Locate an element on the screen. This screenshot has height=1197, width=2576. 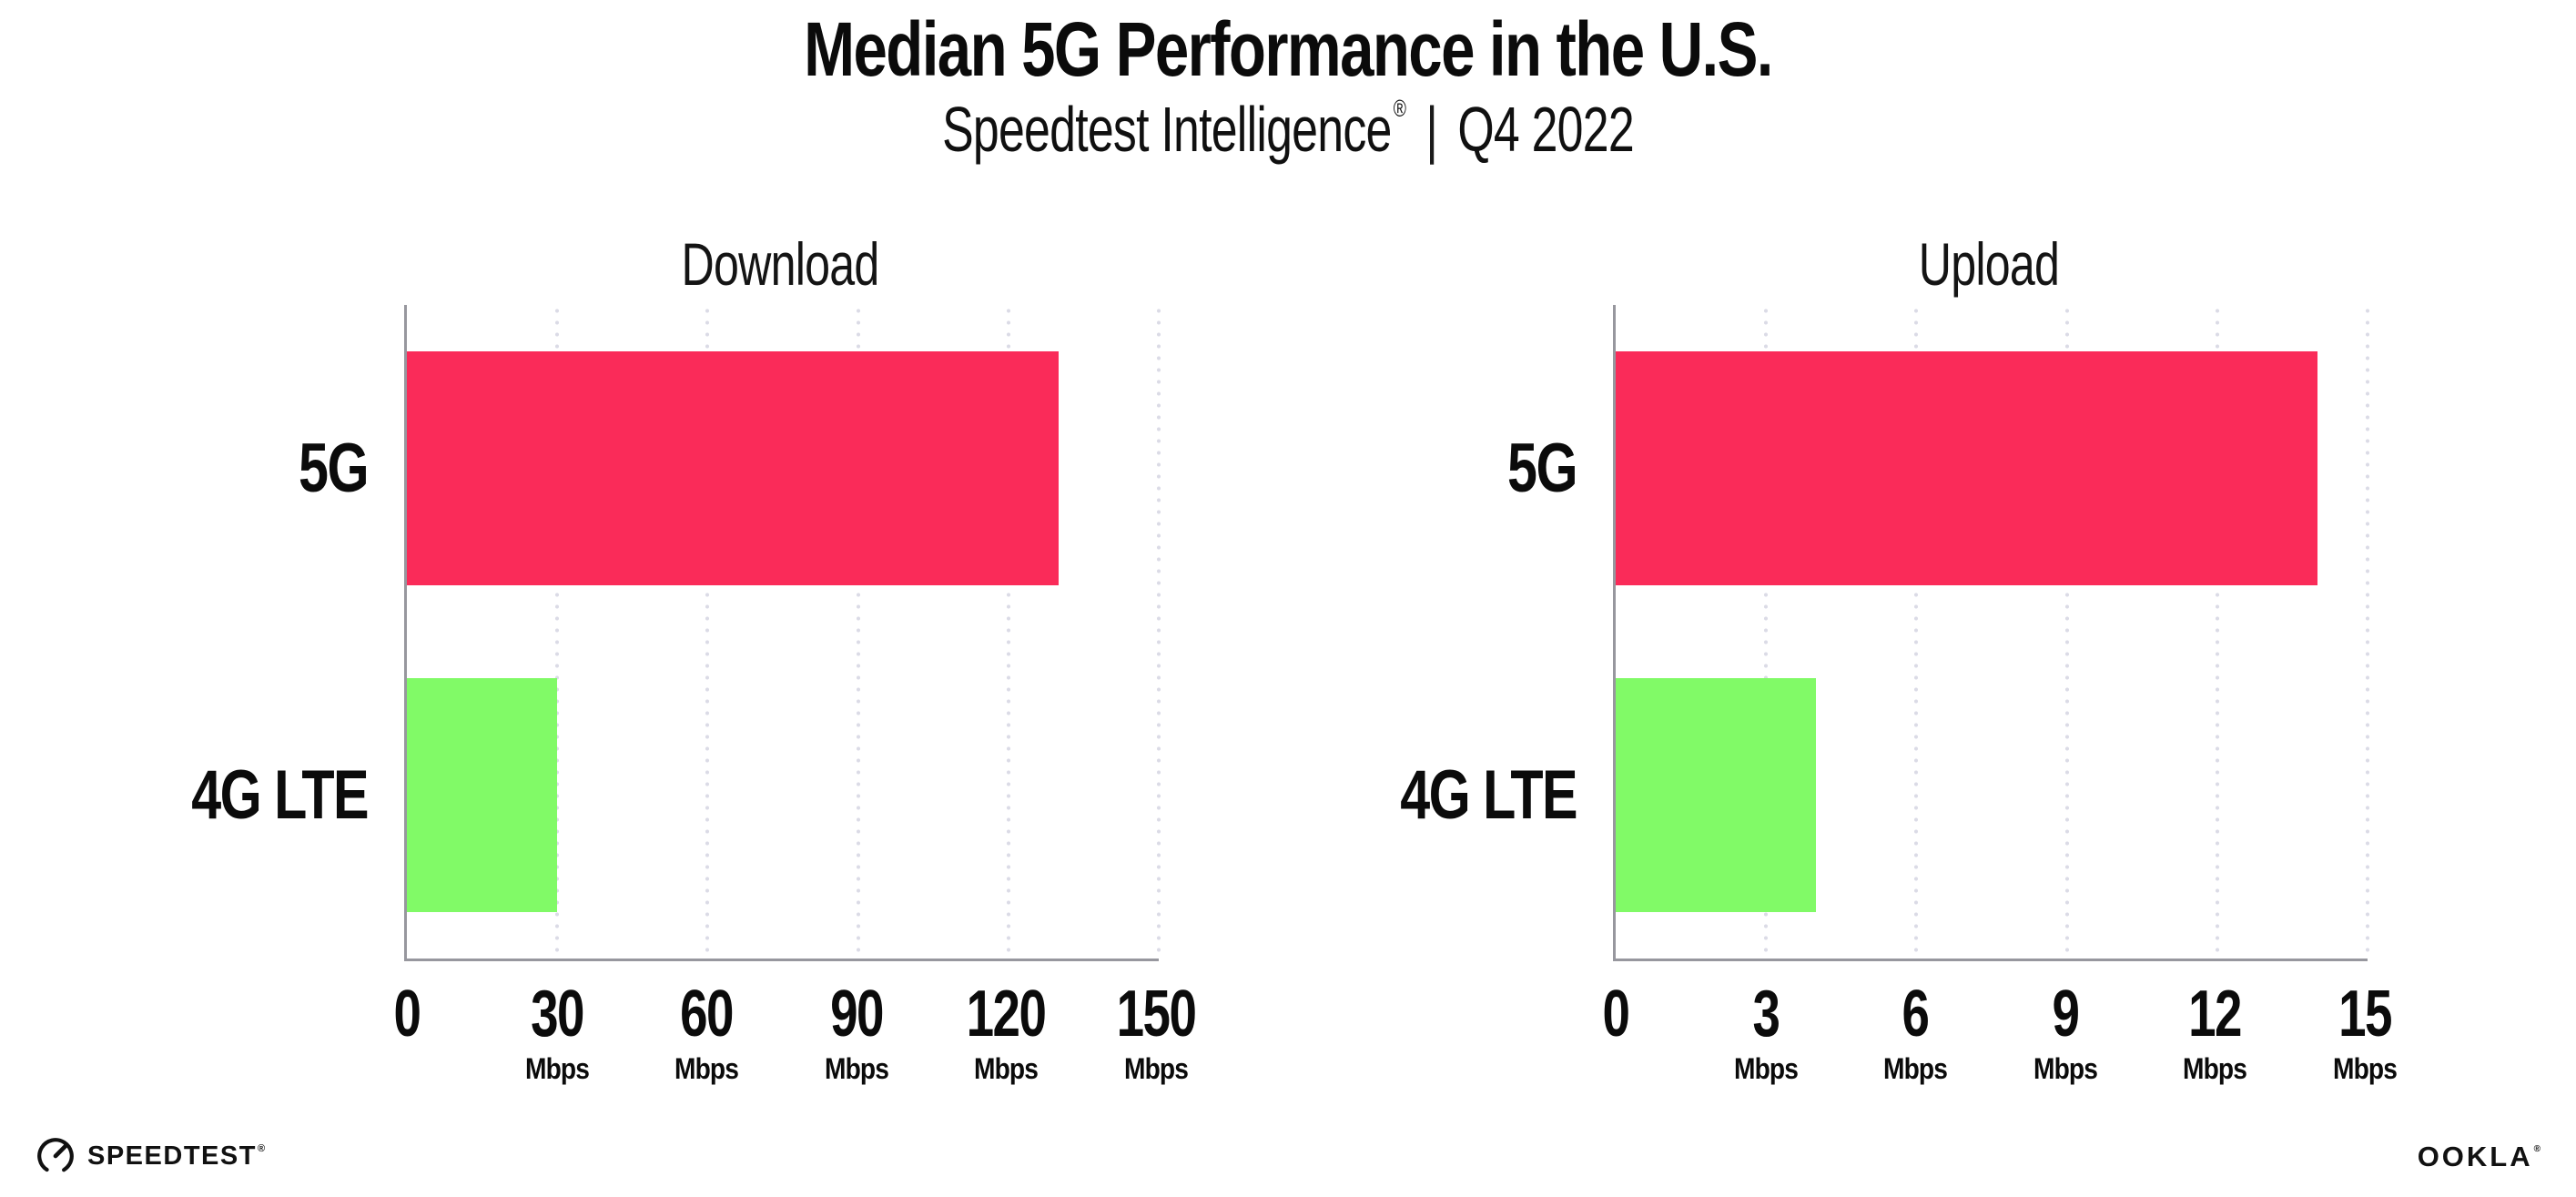
x-tick-label: 60 Mbps is located at coordinates (706, 1033).